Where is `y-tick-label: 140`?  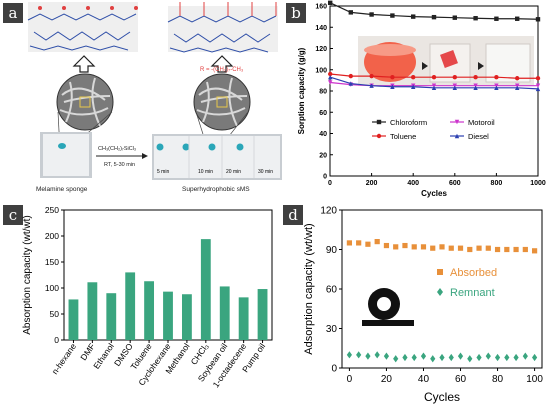 y-tick-label: 140 is located at coordinates (321, 28).